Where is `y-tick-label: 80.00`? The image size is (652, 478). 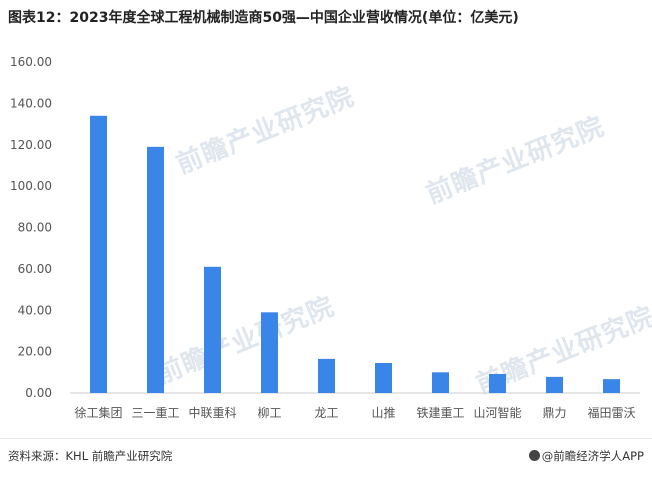 y-tick-label: 80.00 is located at coordinates (35, 228).